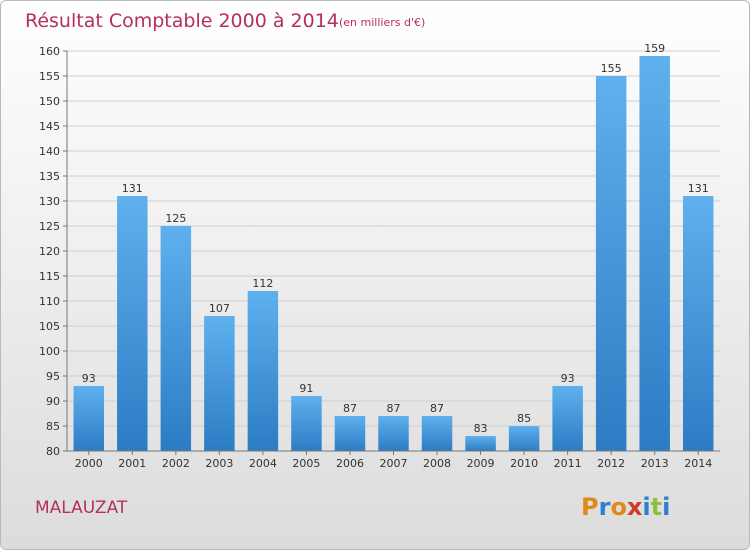 This screenshot has height=550, width=750. What do you see at coordinates (81, 508) in the screenshot?
I see `town-name: MALAUZAT` at bounding box center [81, 508].